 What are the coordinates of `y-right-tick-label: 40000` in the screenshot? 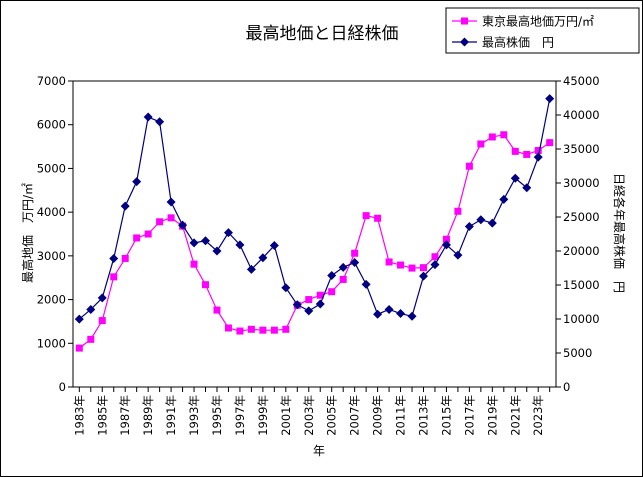 It's located at (581, 115).